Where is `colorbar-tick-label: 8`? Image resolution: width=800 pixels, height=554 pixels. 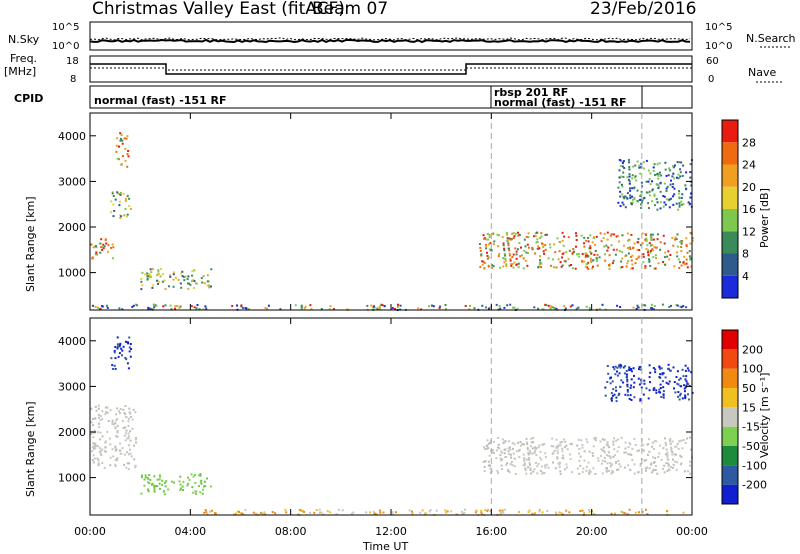
colorbar-tick-label: 8 is located at coordinates (745, 254).